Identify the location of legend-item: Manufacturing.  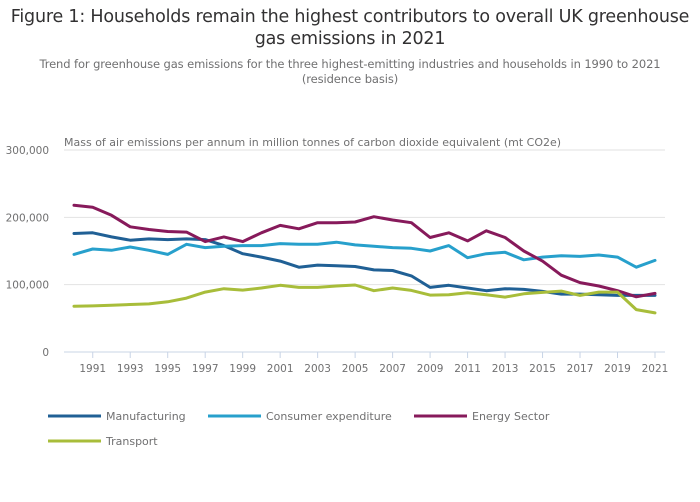
(117, 416).